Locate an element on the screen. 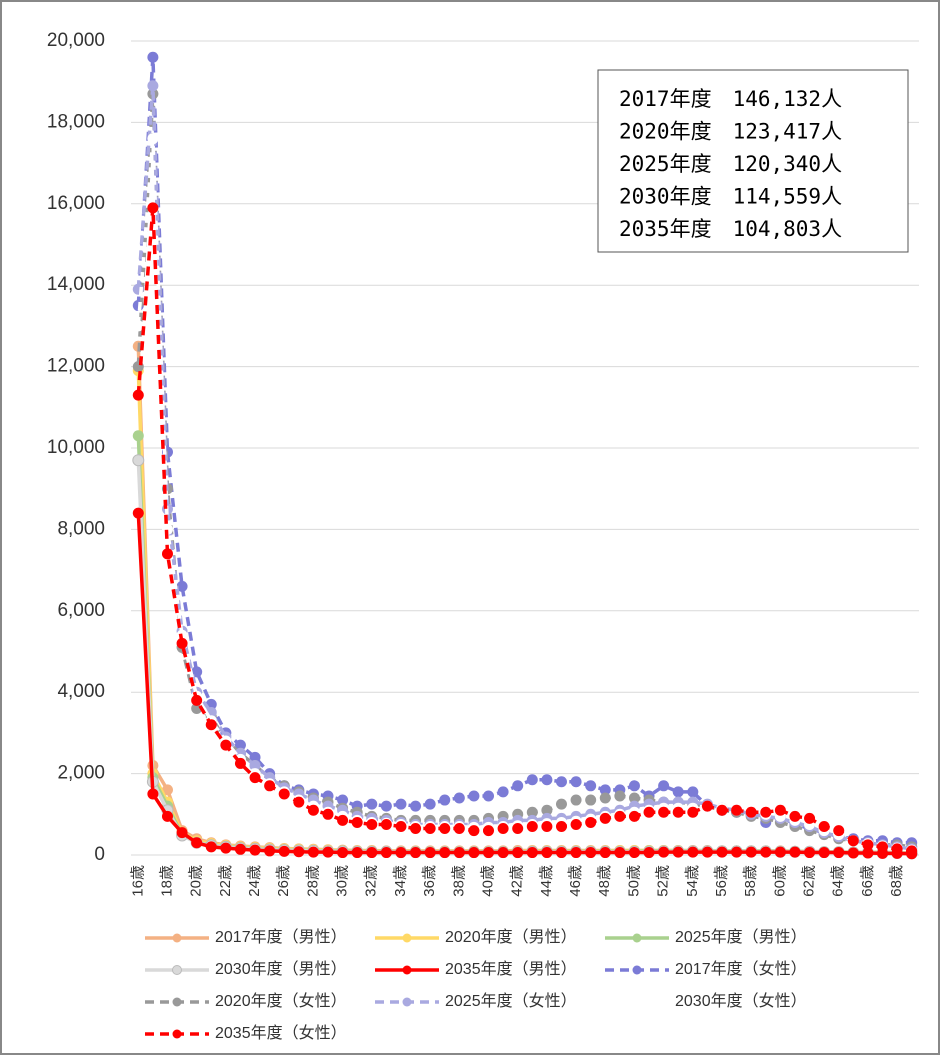 The image size is (942, 1061). legend-label: 2020年度（男性） is located at coordinates (511, 937).